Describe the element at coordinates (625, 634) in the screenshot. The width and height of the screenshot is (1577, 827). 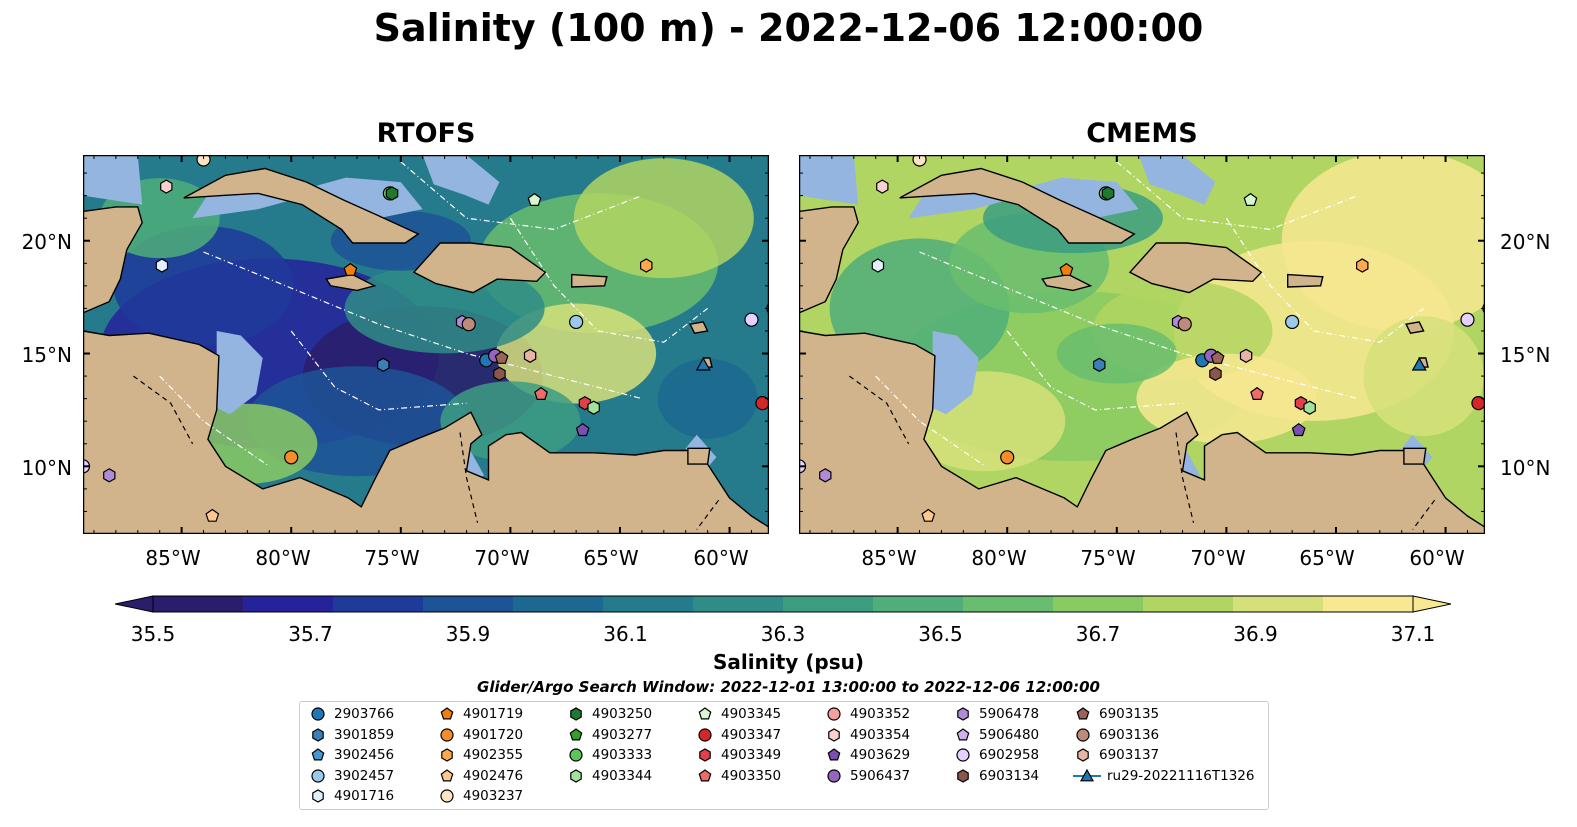
I see `colorbar-tick-label: 36.1` at that location.